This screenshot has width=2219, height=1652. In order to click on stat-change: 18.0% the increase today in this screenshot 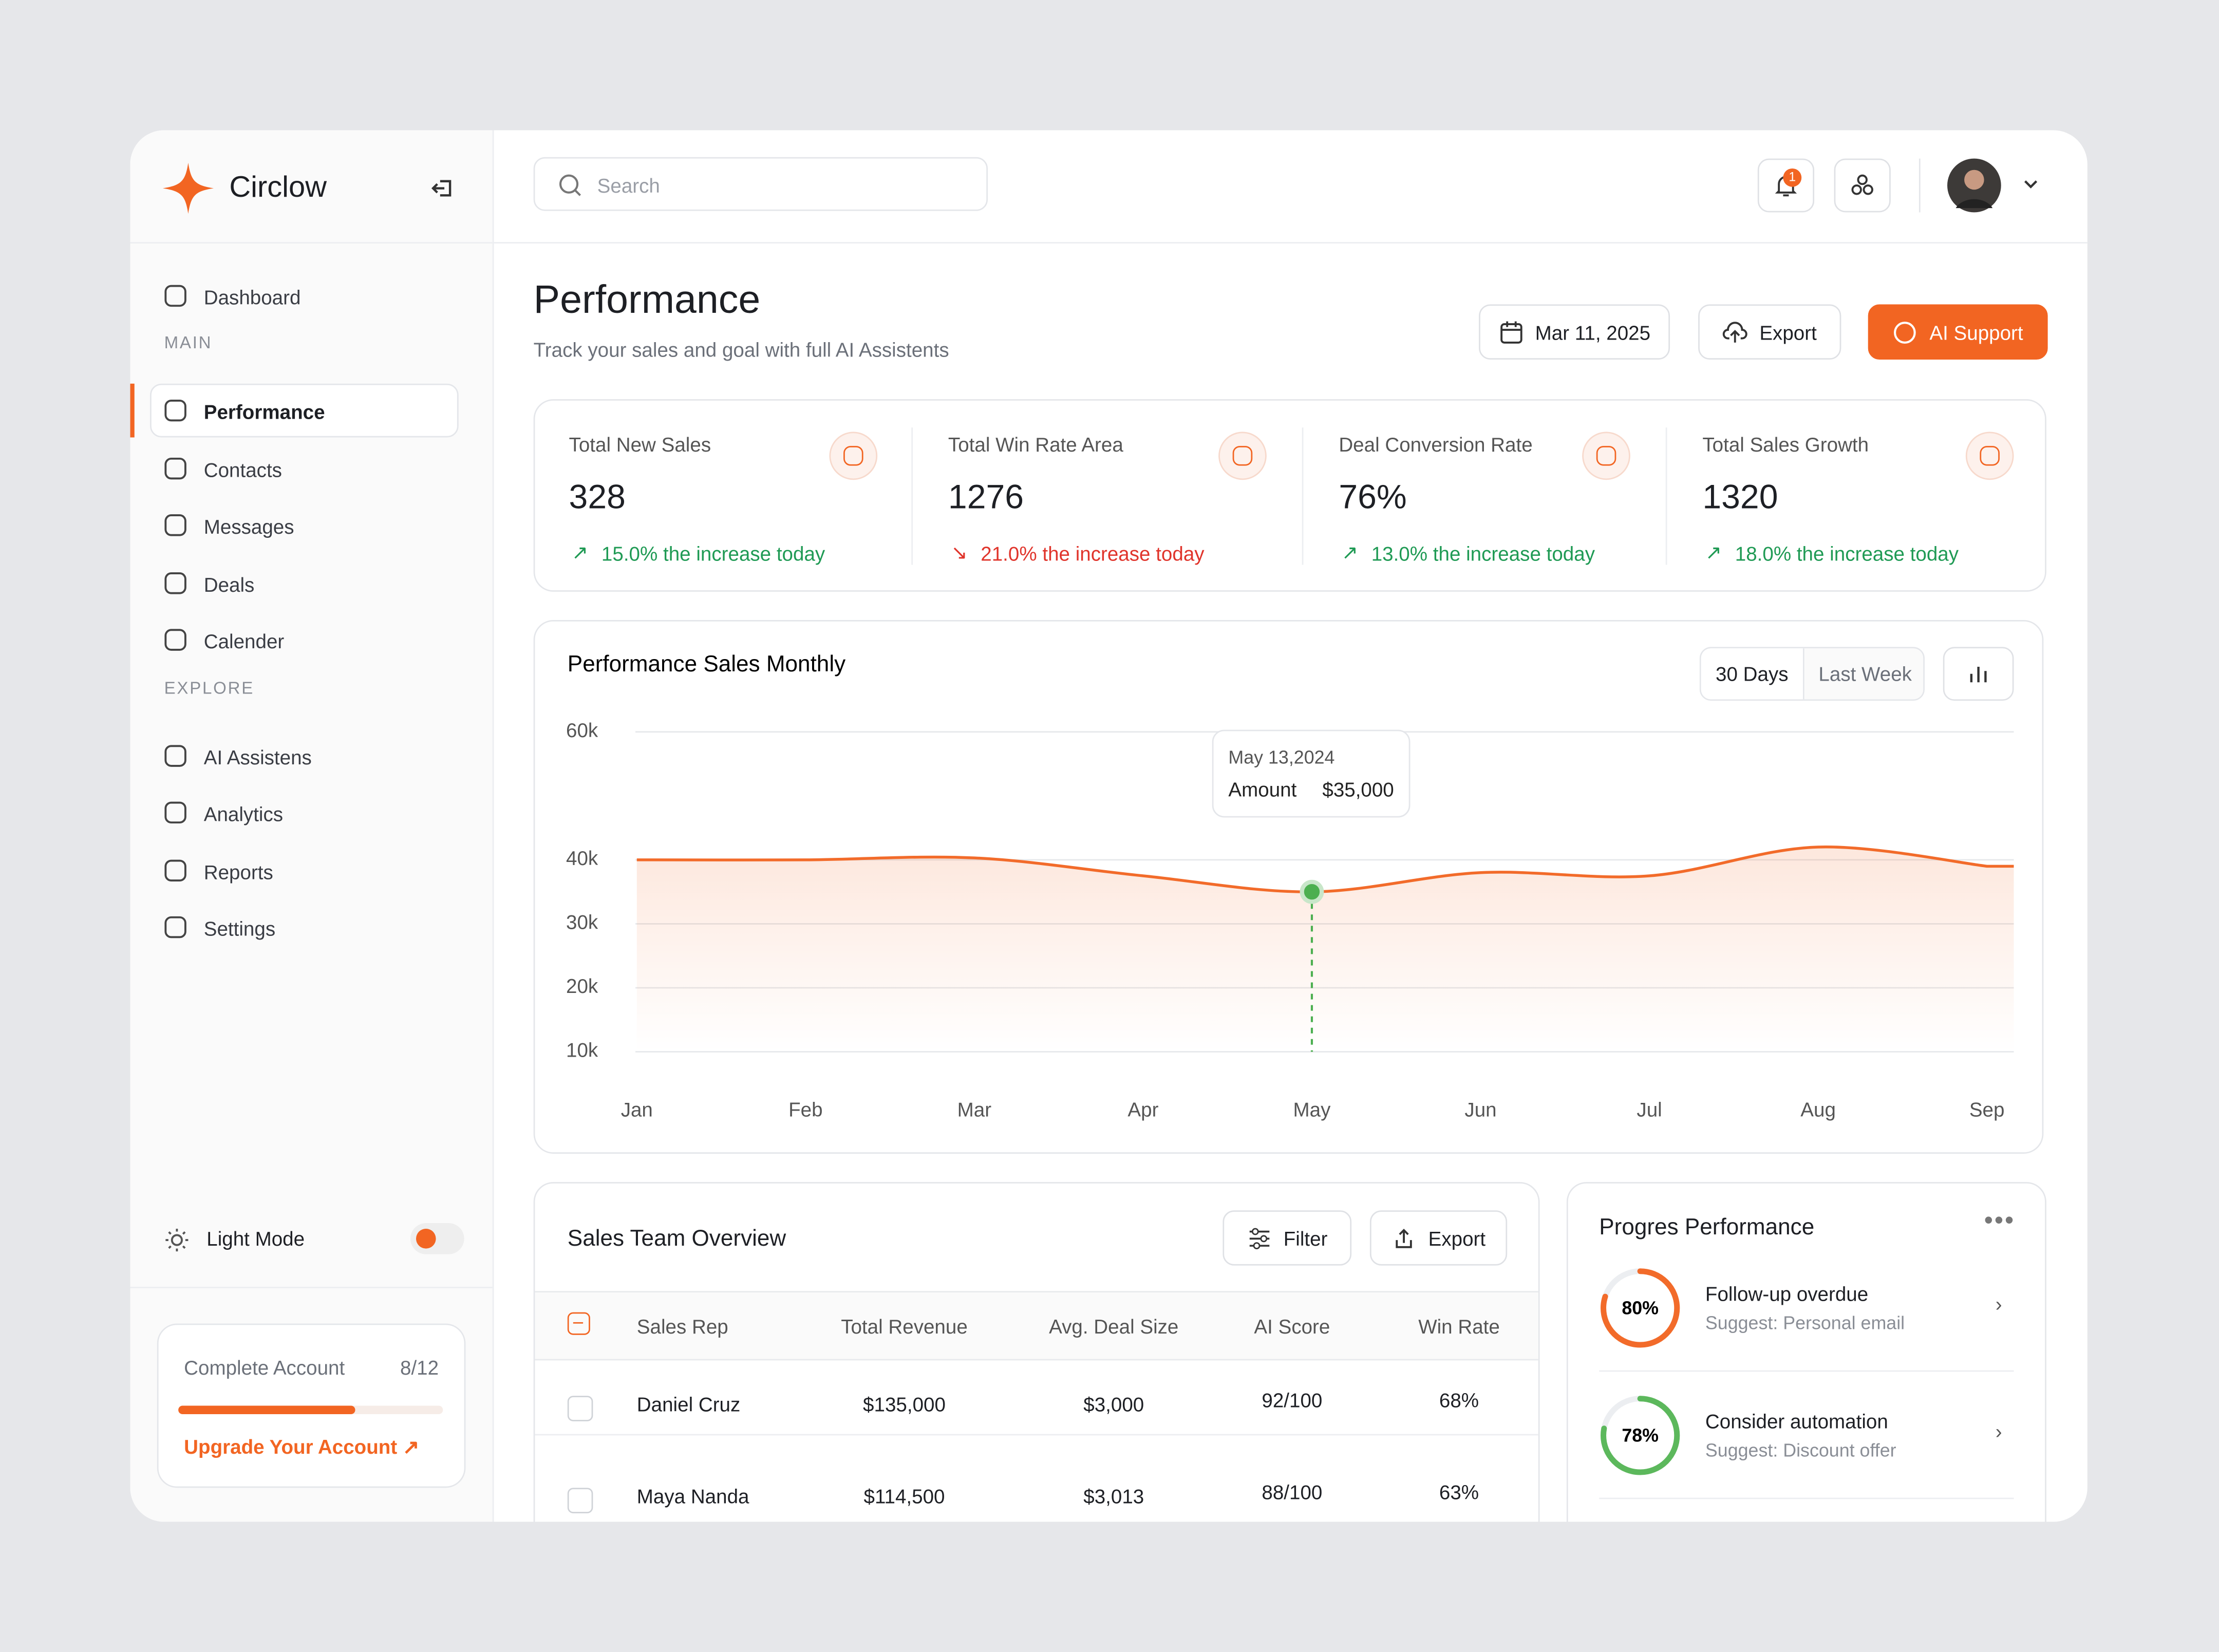, I will do `click(1847, 554)`.